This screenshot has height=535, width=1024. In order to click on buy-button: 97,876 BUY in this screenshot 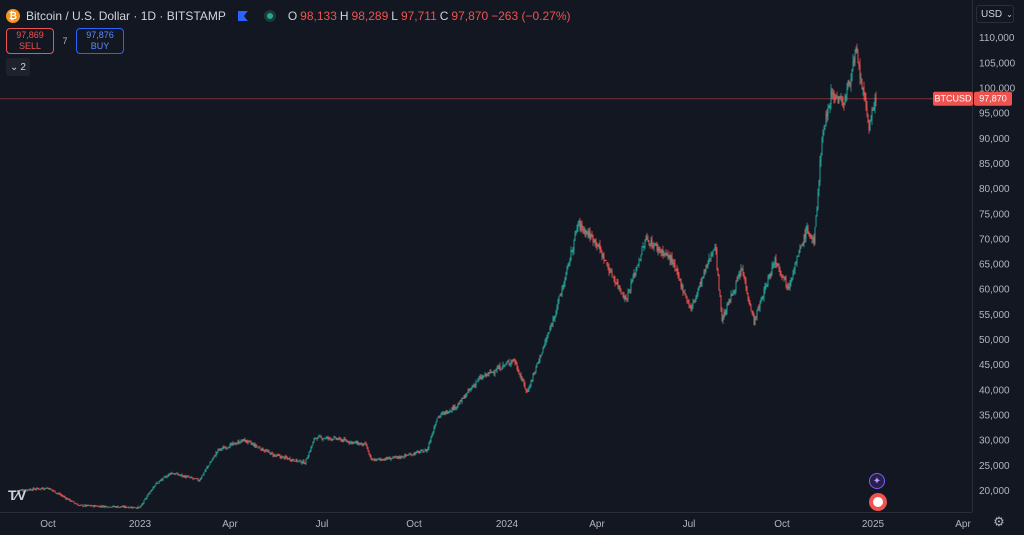, I will do `click(100, 41)`.